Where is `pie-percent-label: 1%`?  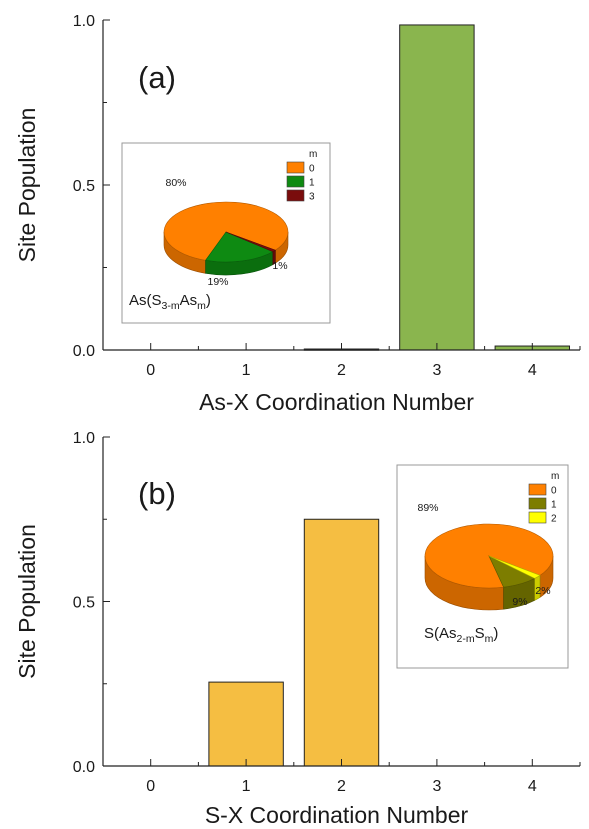 pie-percent-label: 1% is located at coordinates (279, 266).